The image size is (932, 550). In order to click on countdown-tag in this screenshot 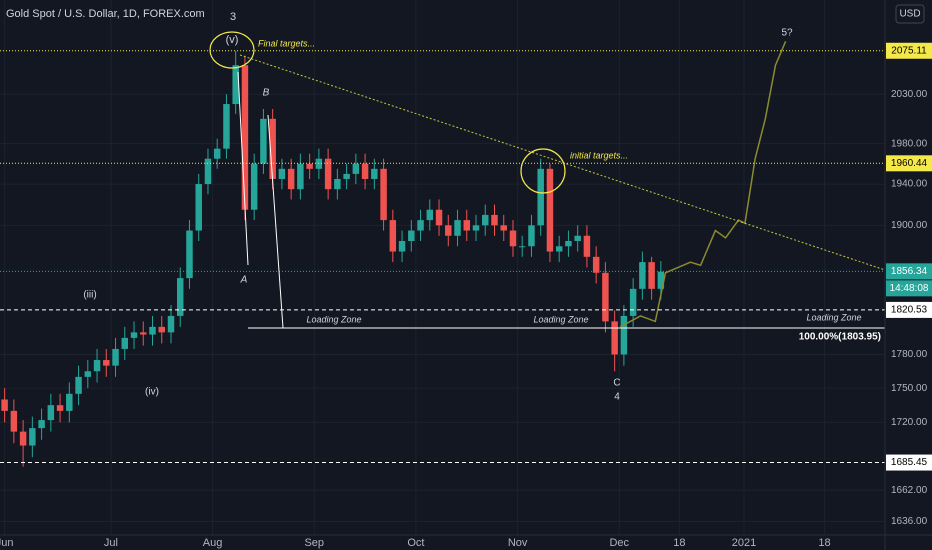, I will do `click(909, 288)`.